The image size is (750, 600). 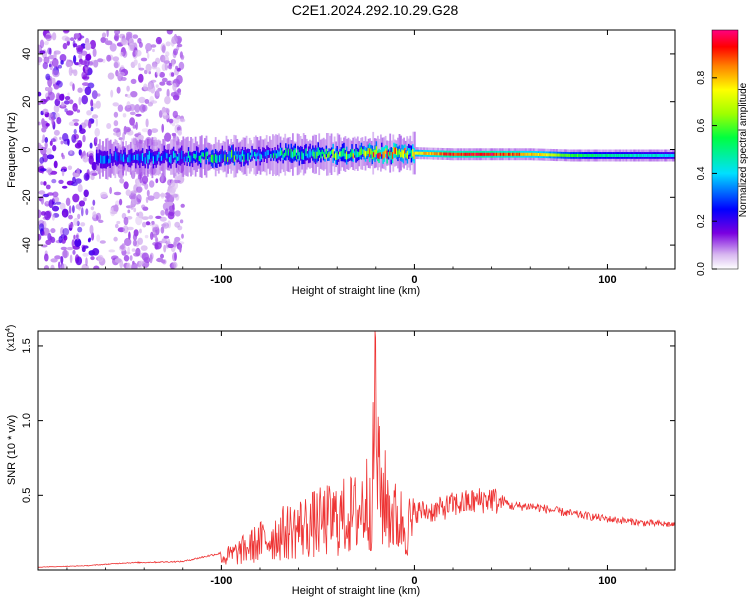 What do you see at coordinates (12, 150) in the screenshot?
I see `spectrogram-y-axis-label: Frequency (Hz)` at bounding box center [12, 150].